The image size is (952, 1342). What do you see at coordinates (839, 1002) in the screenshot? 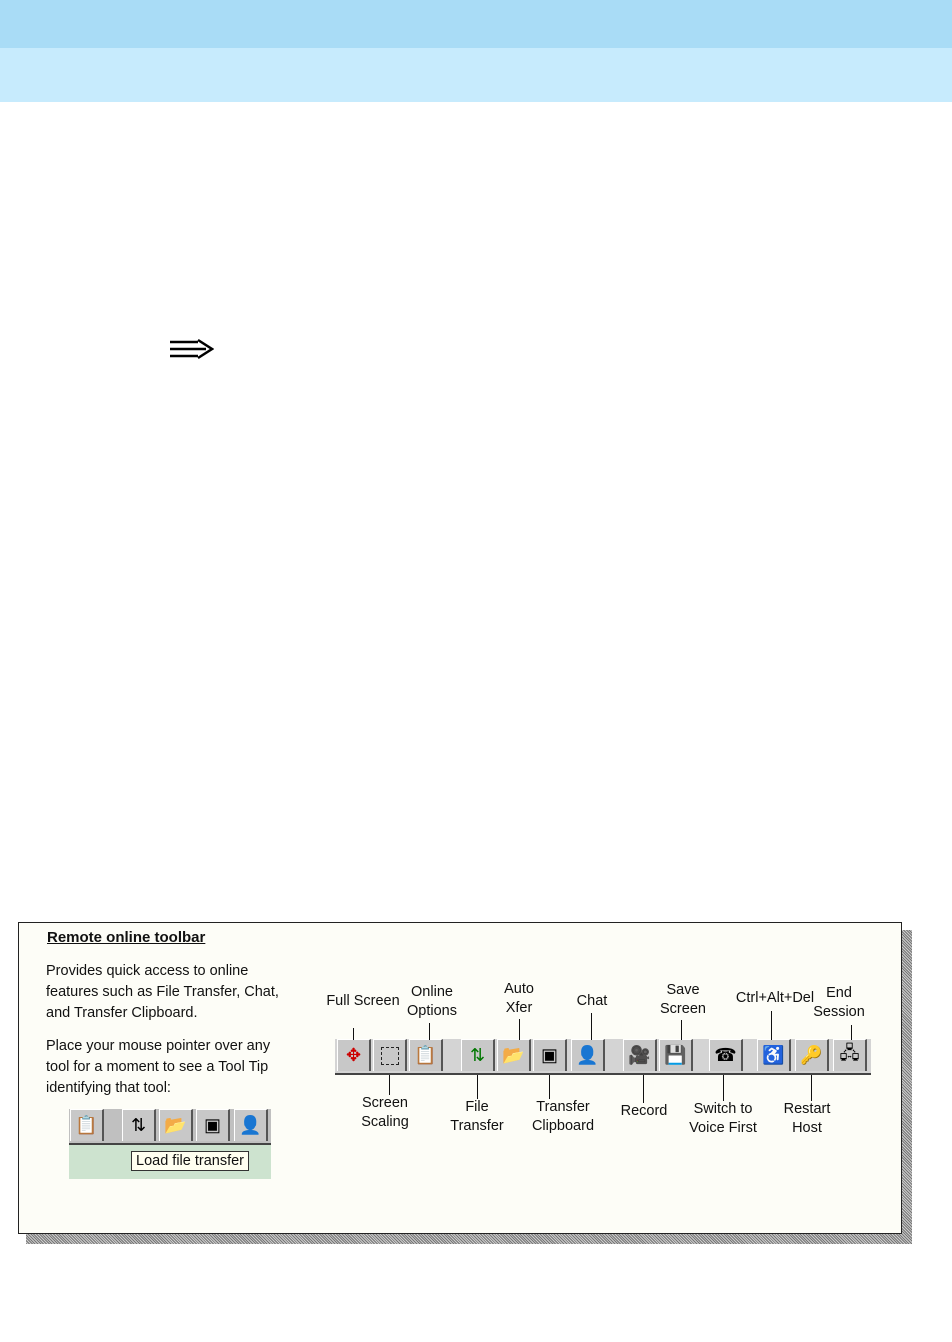
I see `label-end-session: End Session` at bounding box center [839, 1002].